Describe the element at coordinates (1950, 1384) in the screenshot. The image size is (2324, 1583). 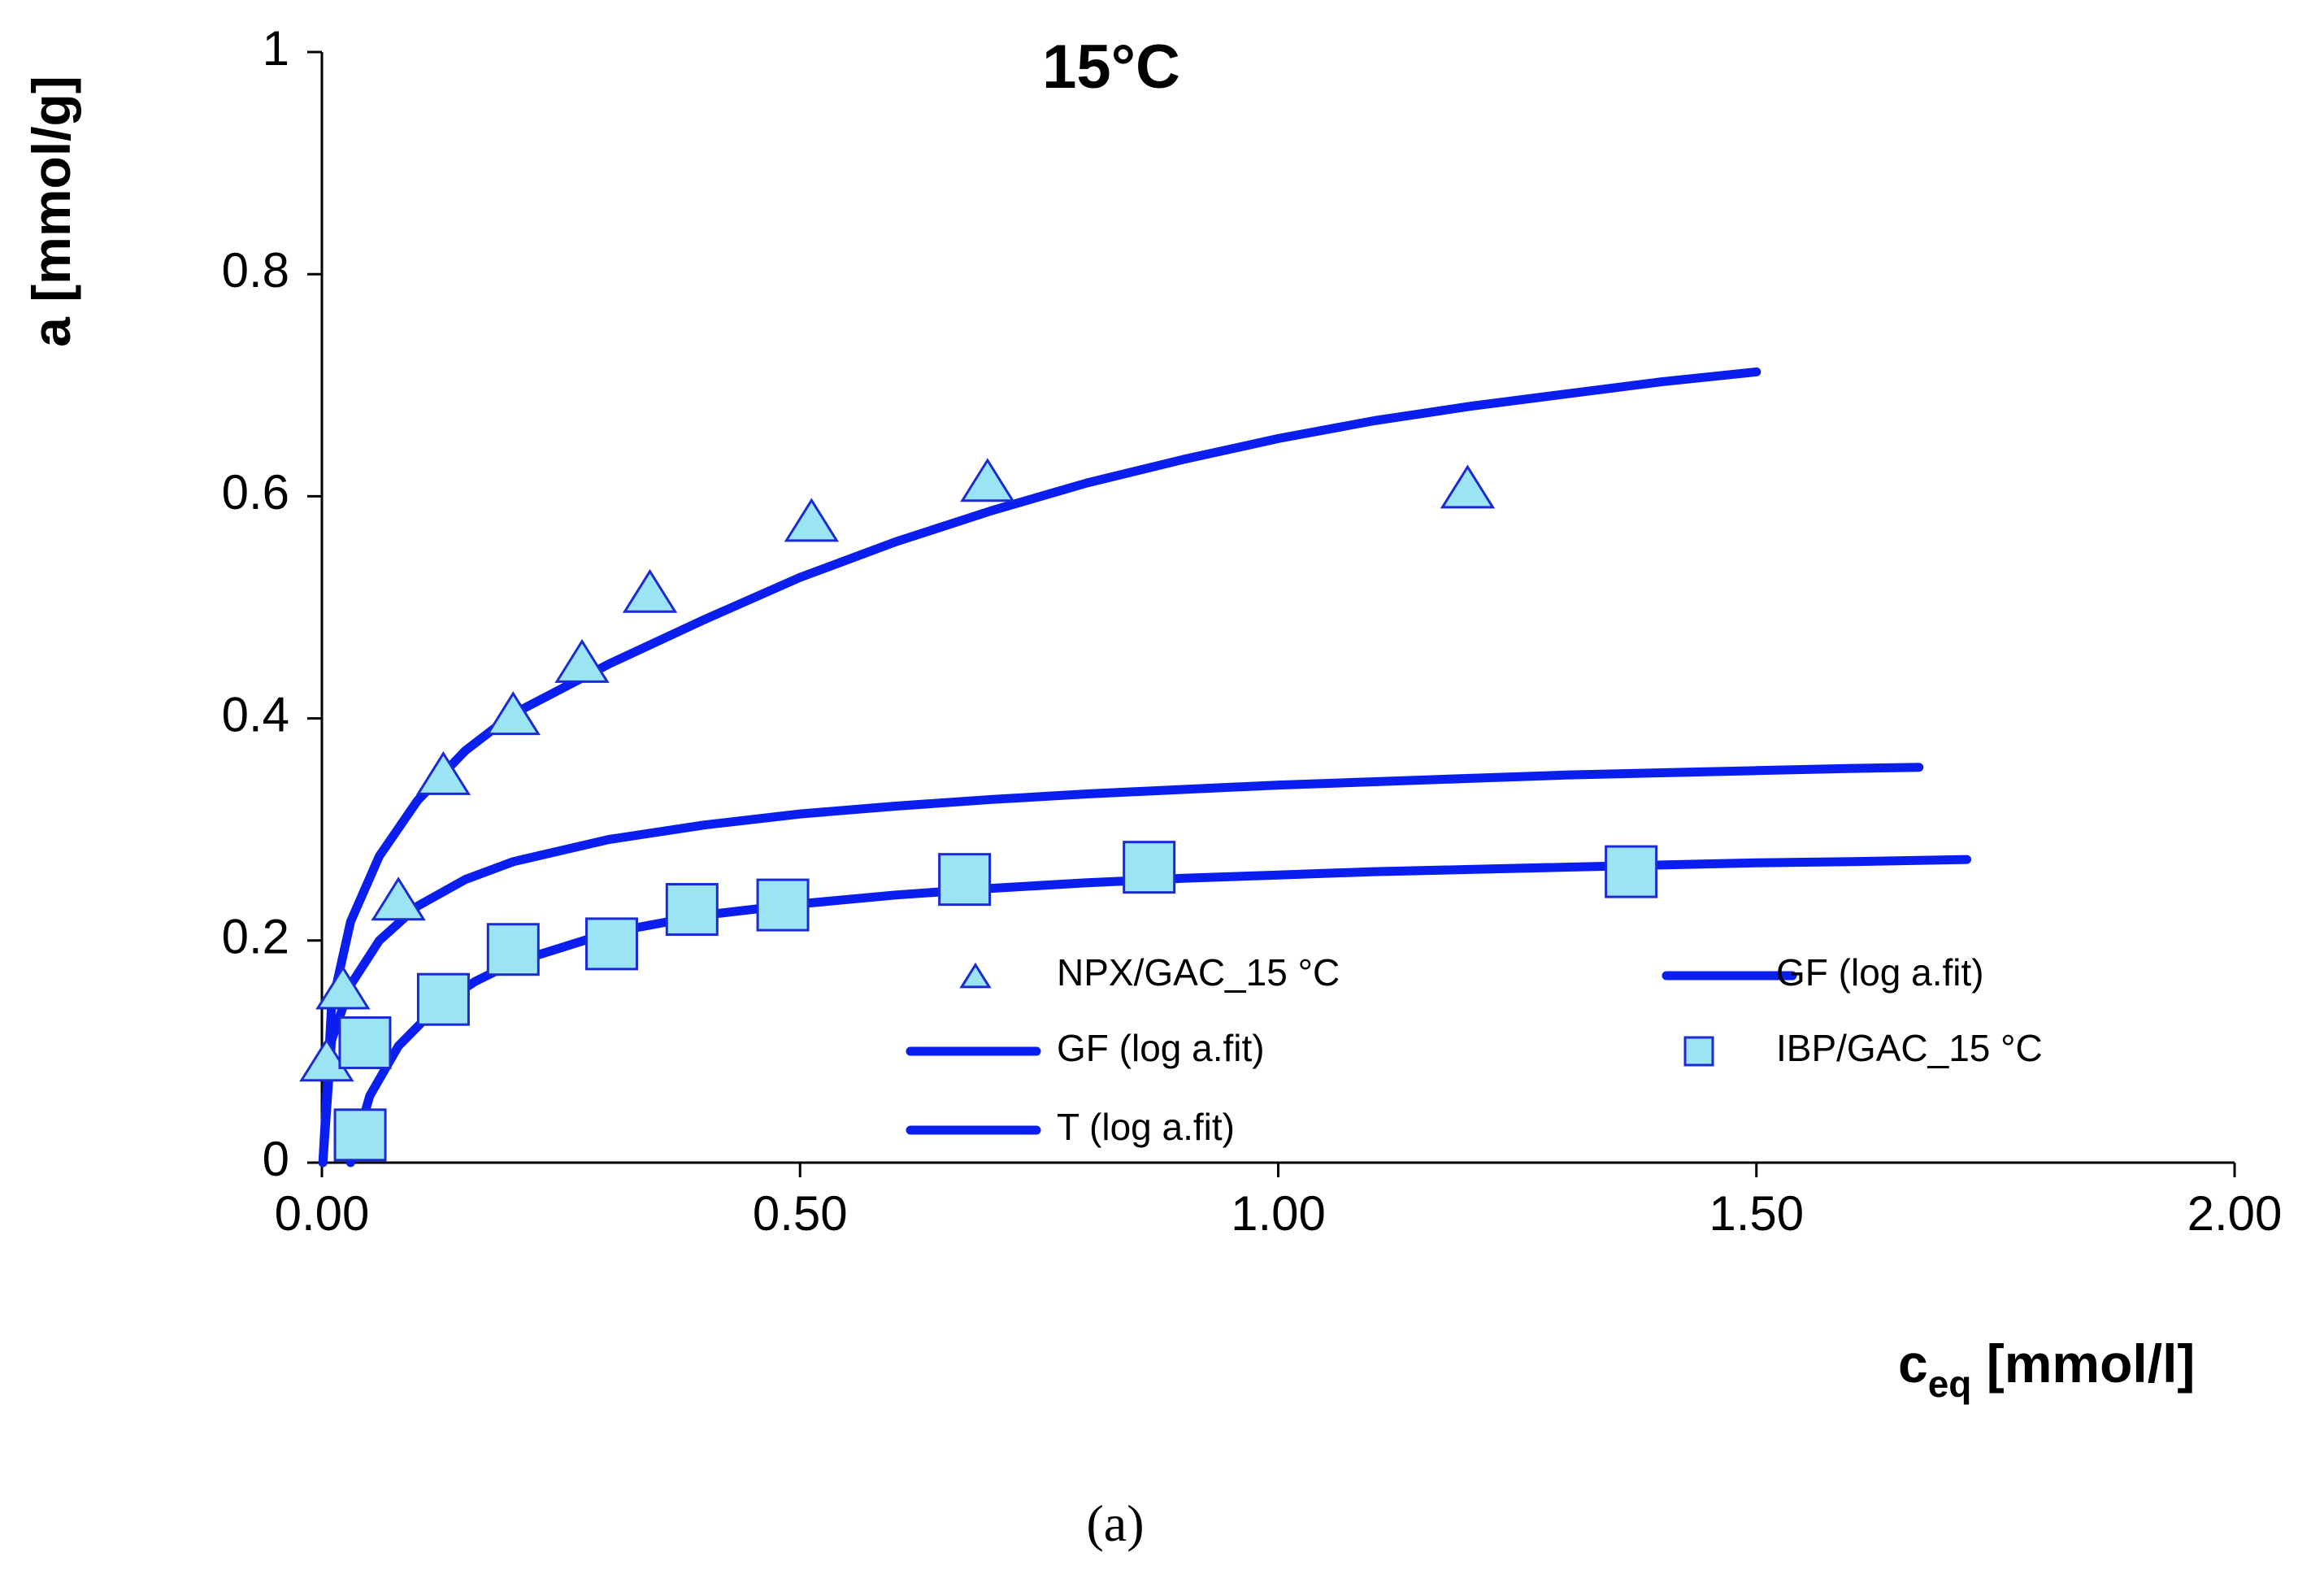
I see `x-axis-label-sub: eq` at that location.